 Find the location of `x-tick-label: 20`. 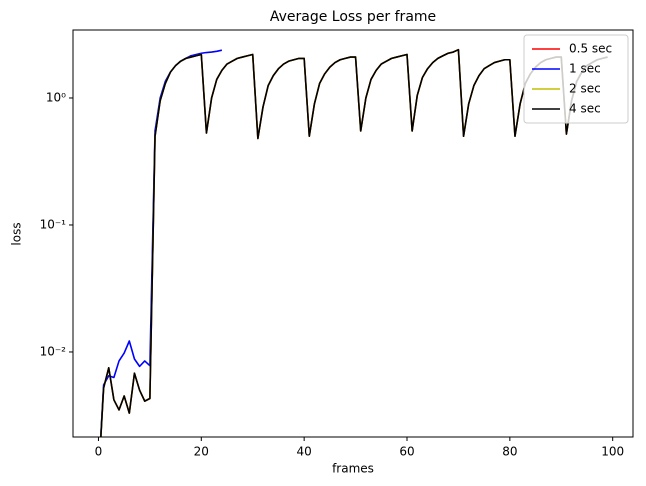

x-tick-label: 20 is located at coordinates (201, 452).